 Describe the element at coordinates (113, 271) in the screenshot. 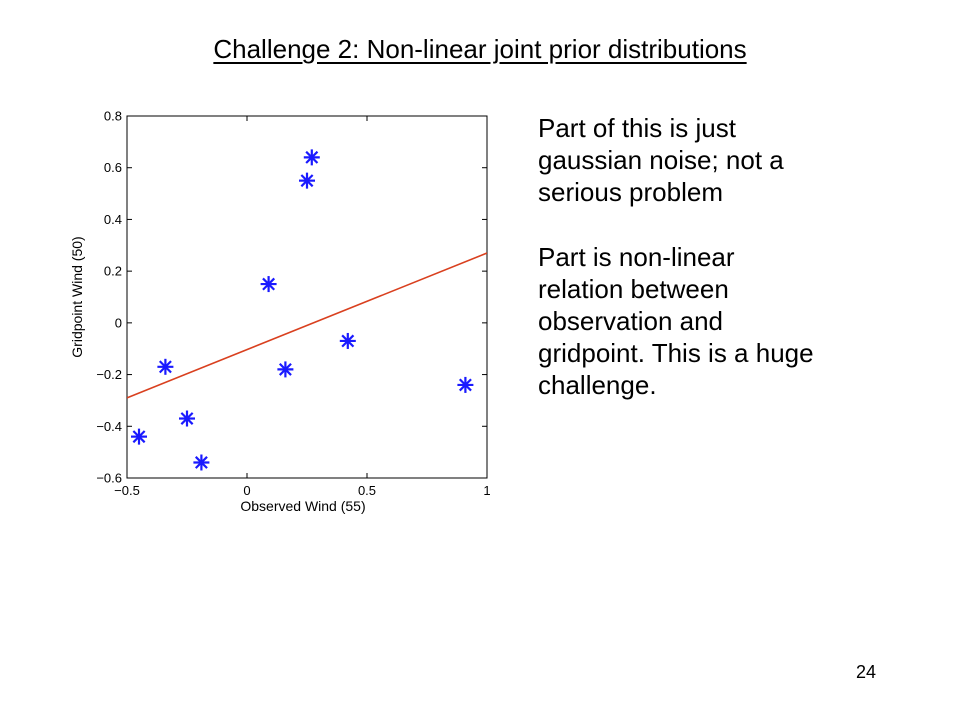

I see `y-tick-label: 0.2` at that location.